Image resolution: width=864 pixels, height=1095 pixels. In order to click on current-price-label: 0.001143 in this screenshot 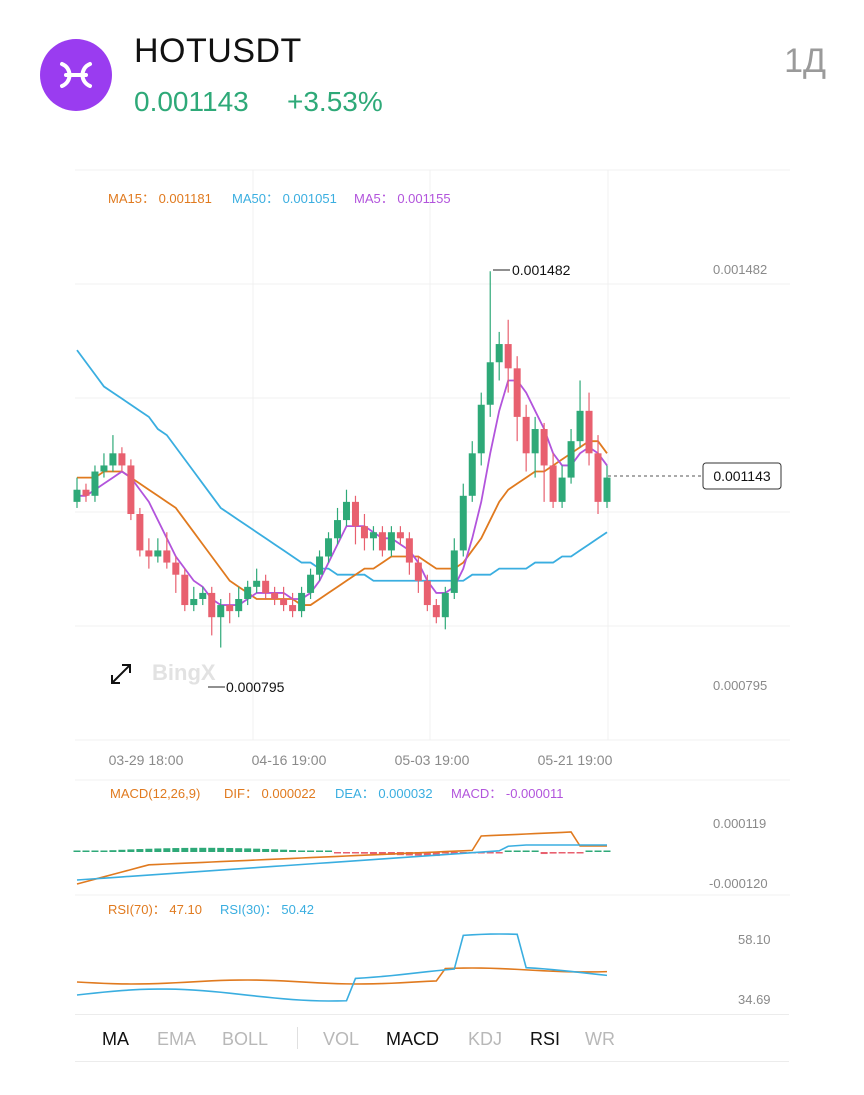, I will do `click(742, 476)`.